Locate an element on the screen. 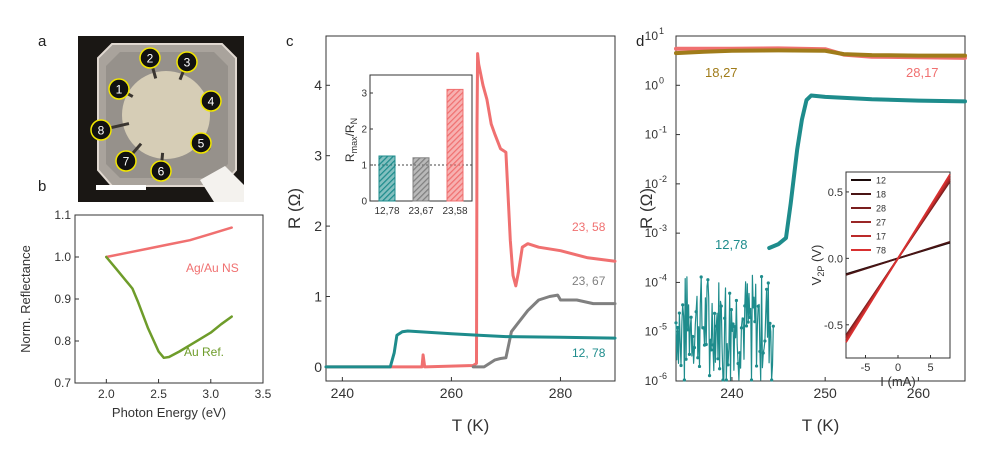  y-tick-exponent: -3 is located at coordinates (663, 228).